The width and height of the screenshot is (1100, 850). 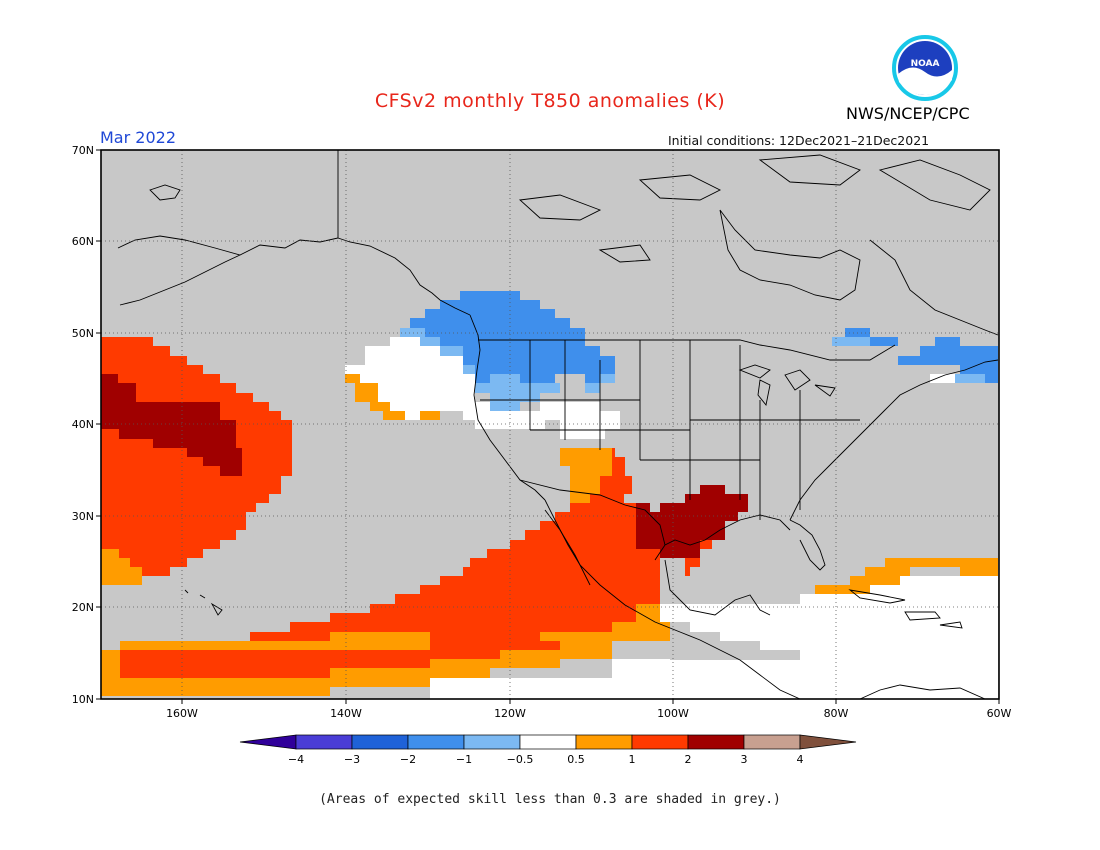 What do you see at coordinates (999, 713) in the screenshot?
I see `lon-label: 60W` at bounding box center [999, 713].